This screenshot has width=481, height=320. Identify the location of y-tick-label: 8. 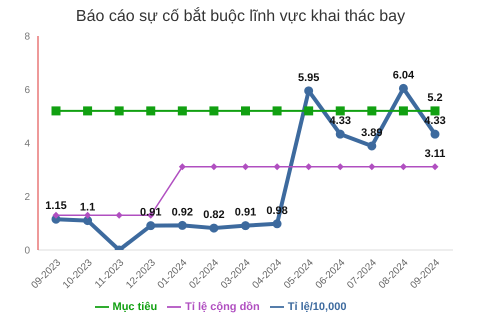
(27, 37).